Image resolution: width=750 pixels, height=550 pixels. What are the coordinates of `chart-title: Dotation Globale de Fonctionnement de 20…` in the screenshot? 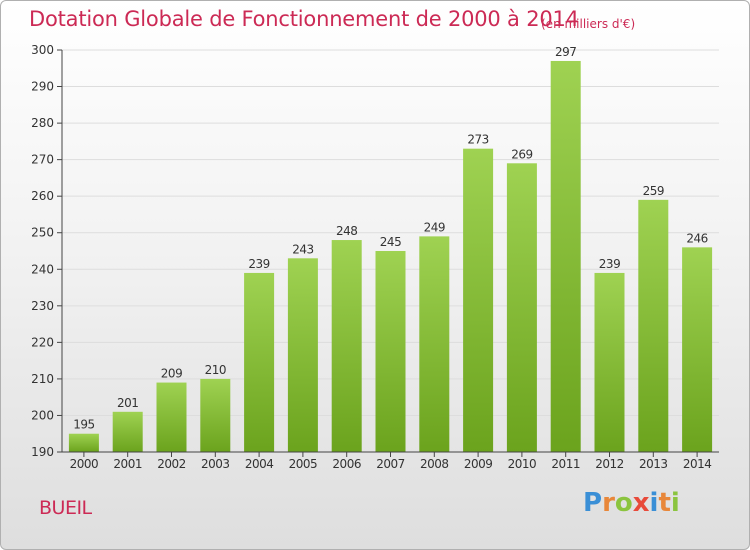 It's located at (304, 19).